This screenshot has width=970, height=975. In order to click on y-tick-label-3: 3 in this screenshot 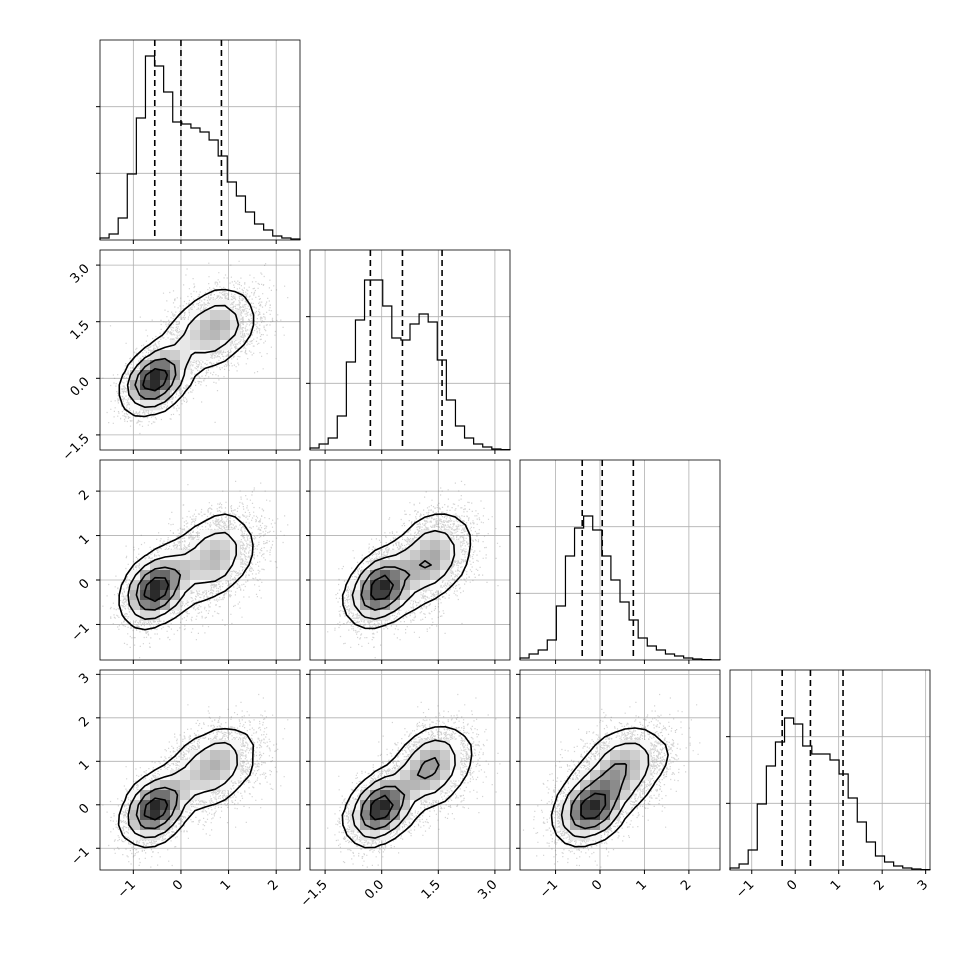, I will do `click(84, 679)`.